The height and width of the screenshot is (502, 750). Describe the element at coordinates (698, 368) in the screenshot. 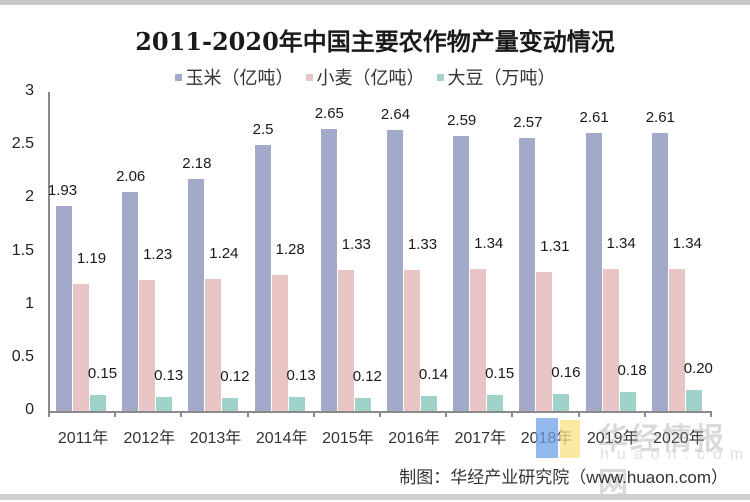

I see `data-label: 0.20` at that location.